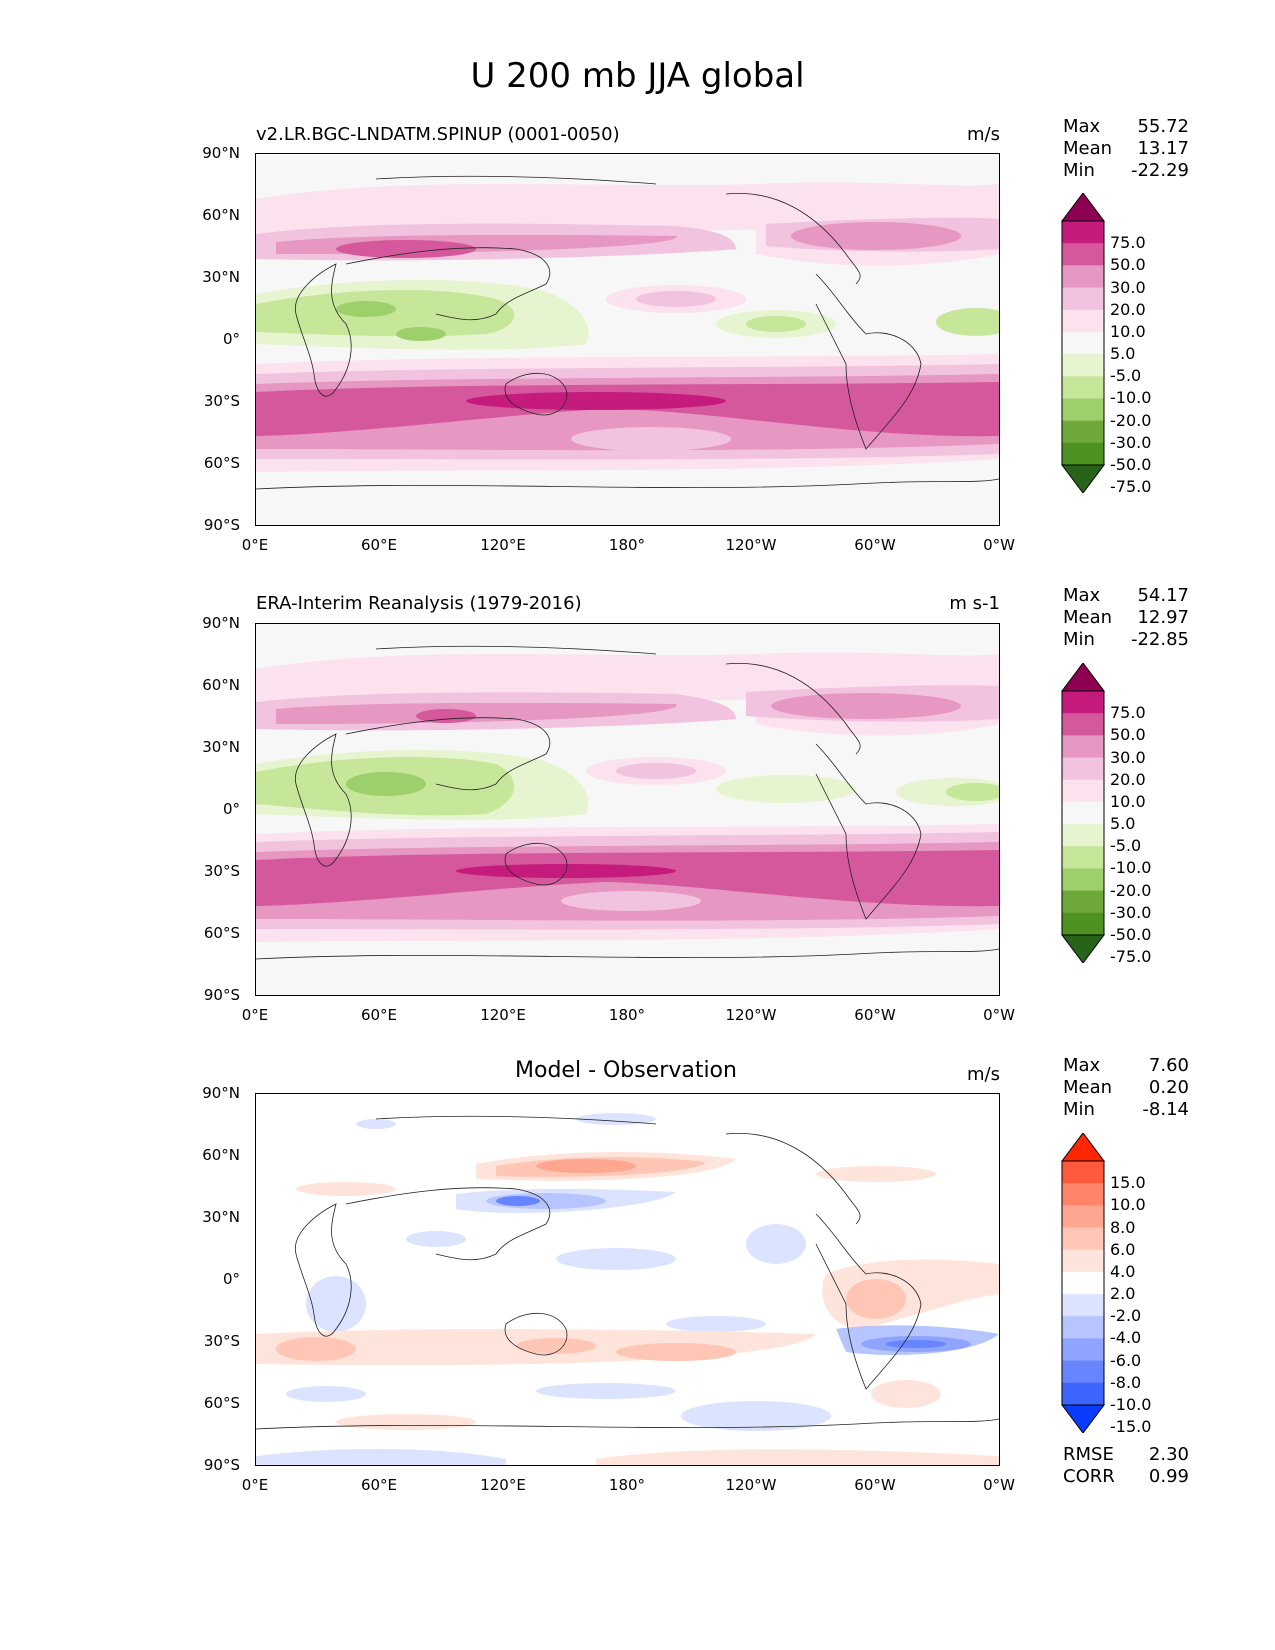 Image resolution: width=1275 pixels, height=1650 pixels. What do you see at coordinates (1126, 126) in the screenshot?
I see `panel-1-stat-max: Max 55.72` at bounding box center [1126, 126].